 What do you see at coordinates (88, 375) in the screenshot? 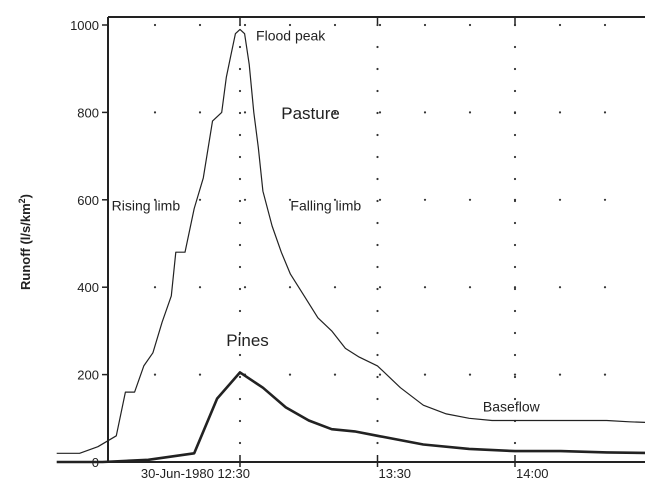
I see `y-tick-label: 200` at bounding box center [88, 375].